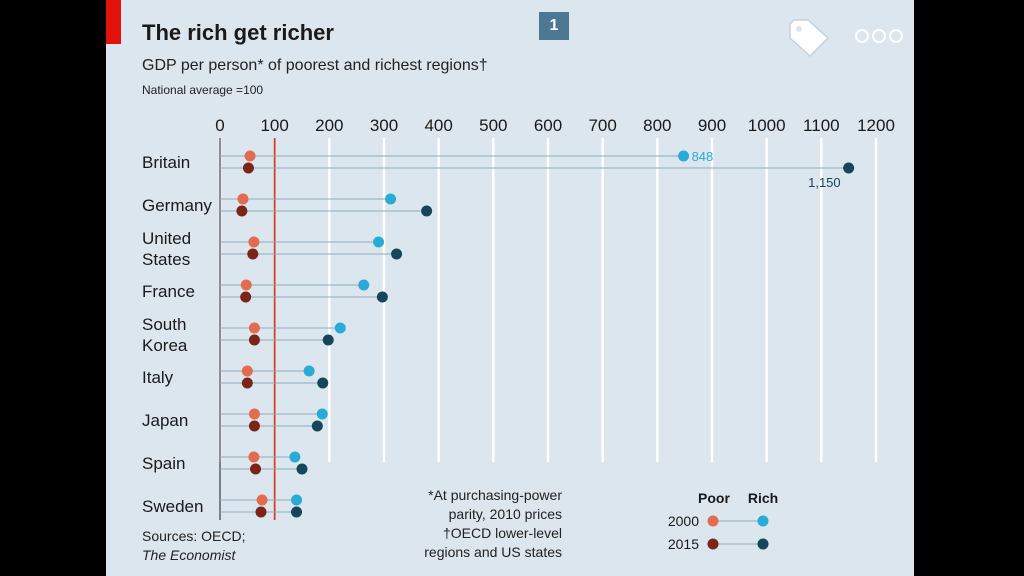 This screenshot has height=576, width=1024. Describe the element at coordinates (548, 125) in the screenshot. I see `x-tick-label-600: 600` at that location.